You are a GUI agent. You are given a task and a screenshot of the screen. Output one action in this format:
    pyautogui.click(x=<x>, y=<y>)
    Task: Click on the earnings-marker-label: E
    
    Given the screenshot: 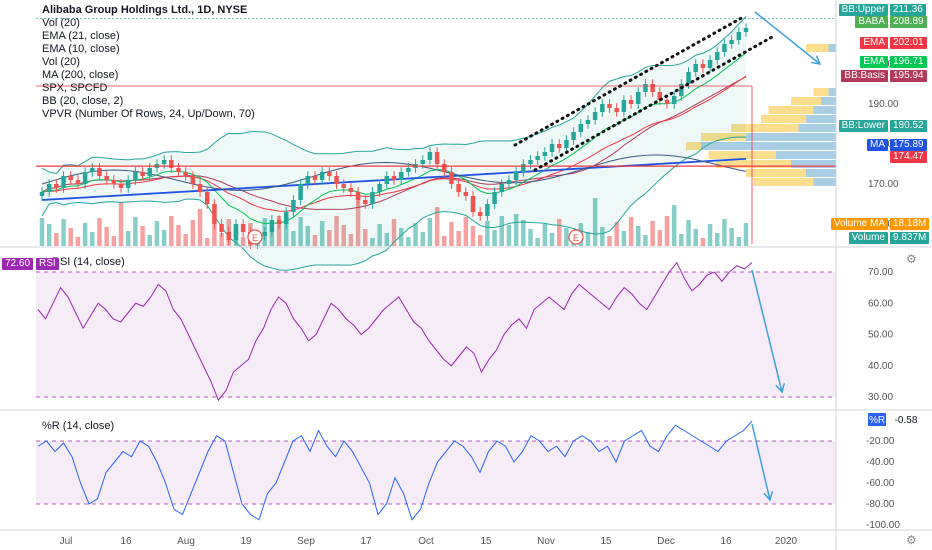 What is the action you would take?
    pyautogui.click(x=255, y=238)
    